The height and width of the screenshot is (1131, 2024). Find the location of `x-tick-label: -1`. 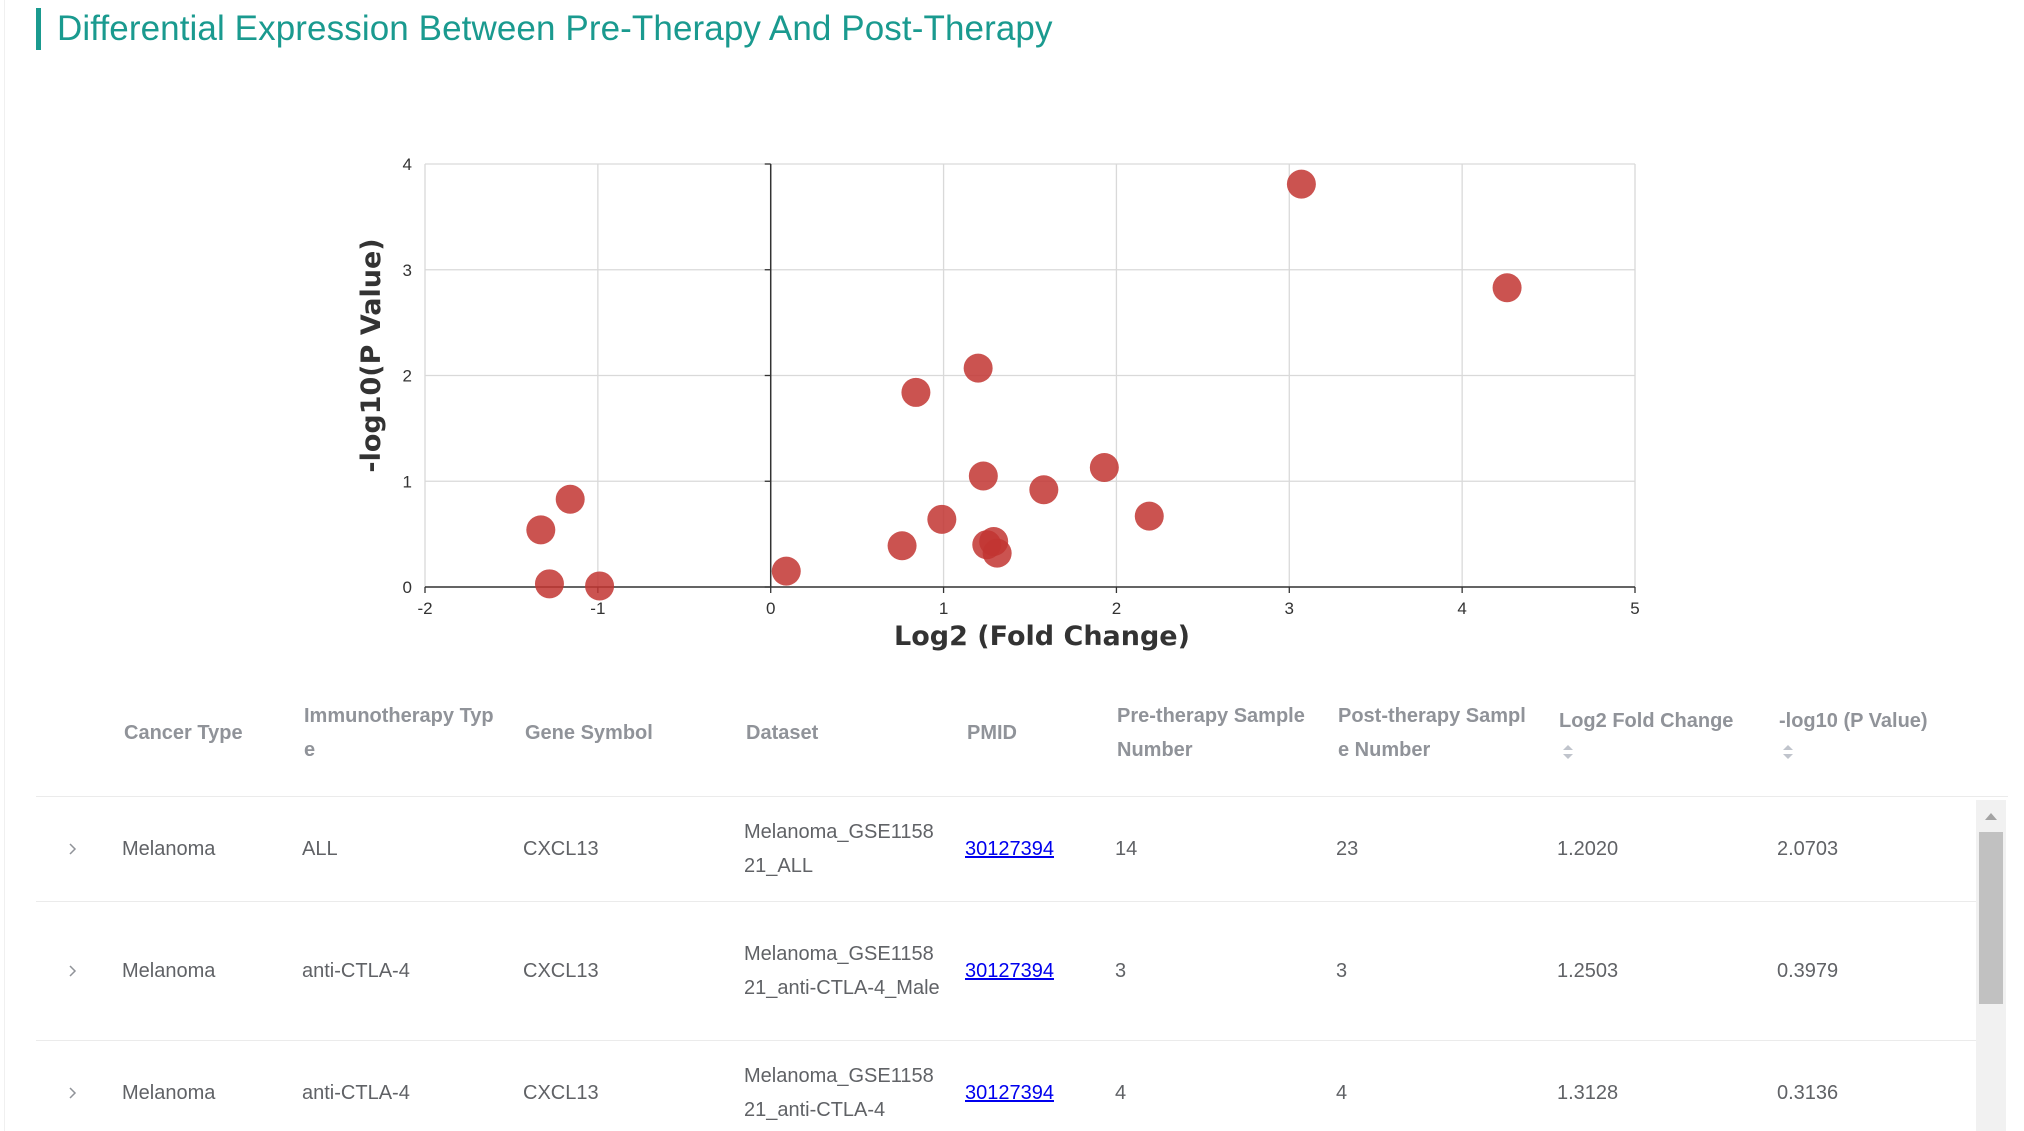

x-tick-label: -1 is located at coordinates (597, 608).